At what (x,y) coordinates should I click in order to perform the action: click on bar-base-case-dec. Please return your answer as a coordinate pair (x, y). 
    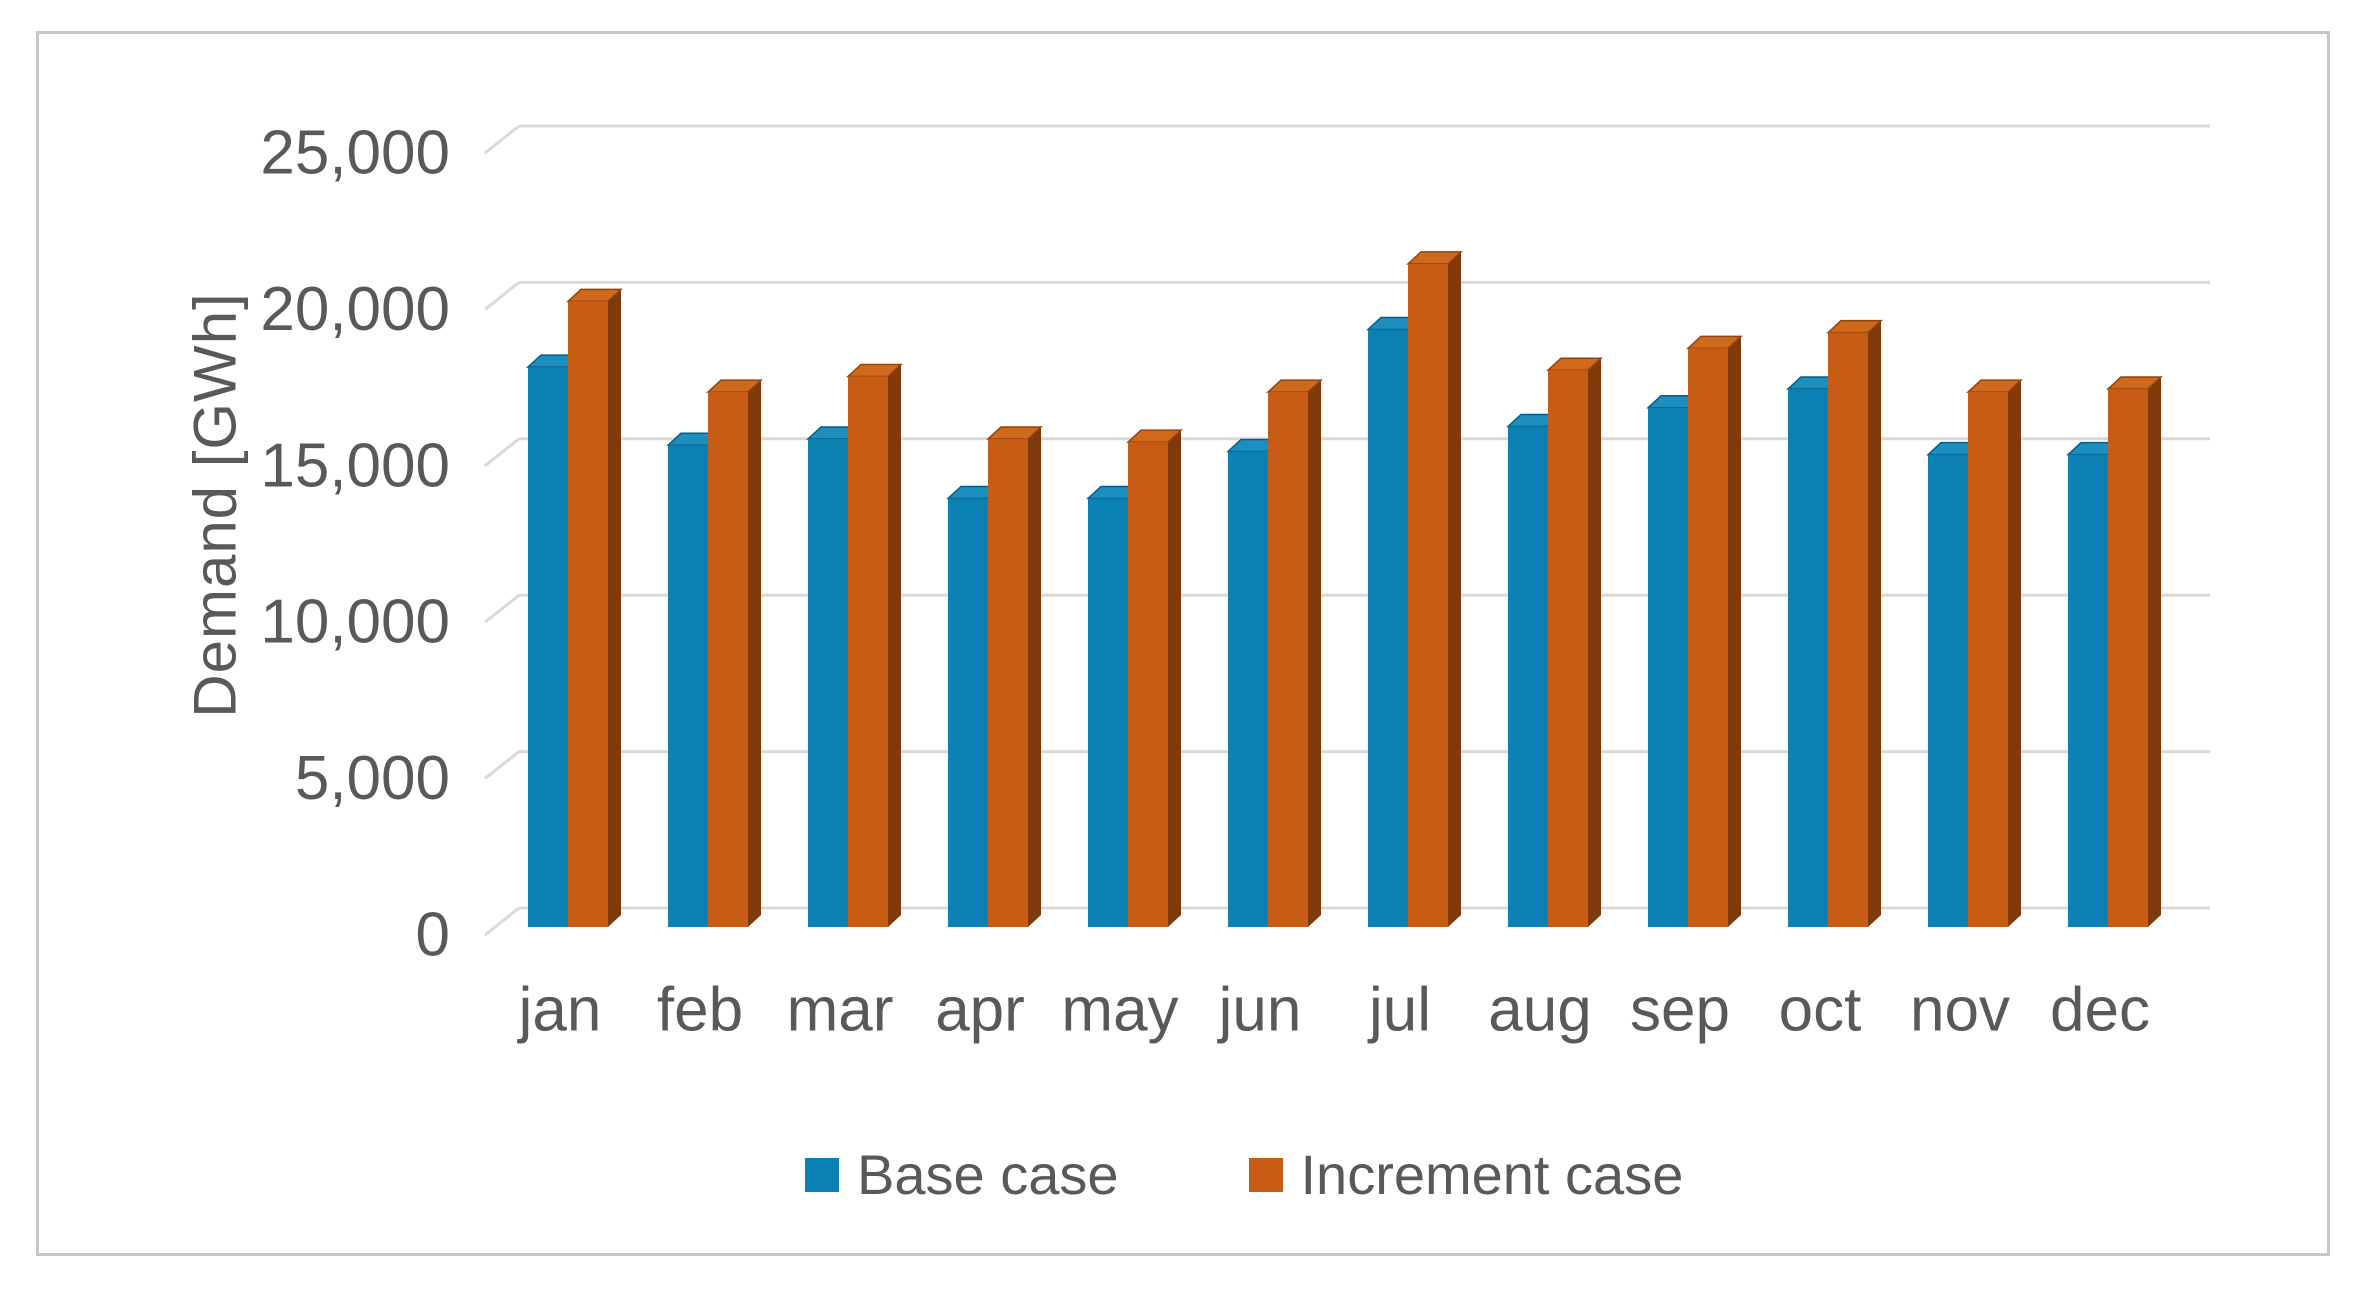
    Looking at the image, I should click on (2088, 690).